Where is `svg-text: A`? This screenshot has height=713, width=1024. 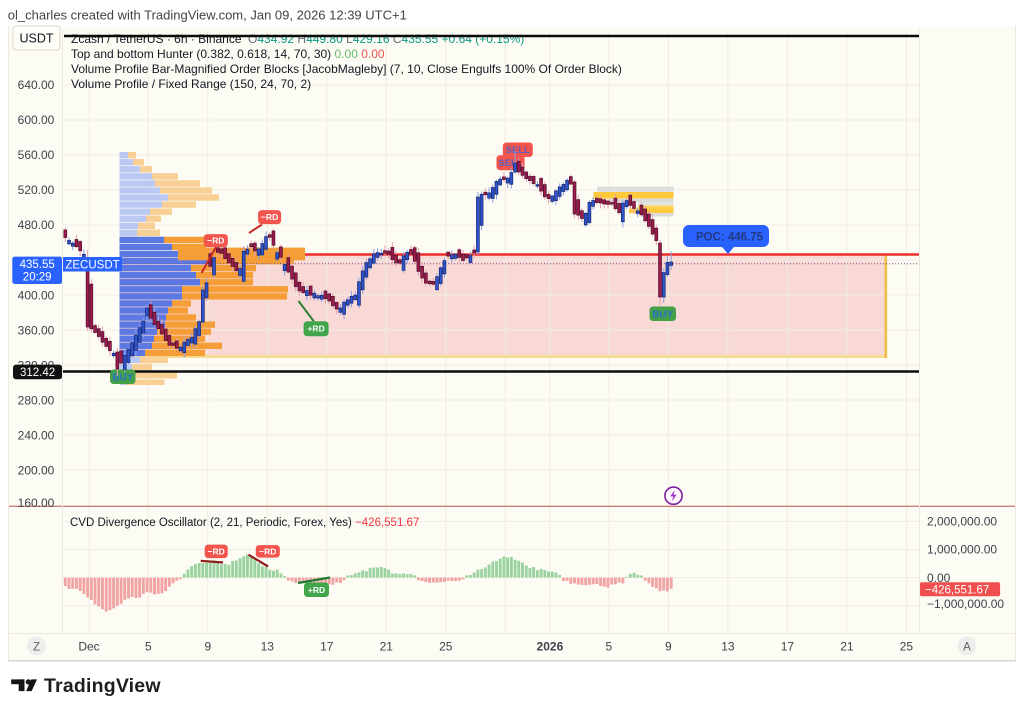 svg-text: A is located at coordinates (967, 647).